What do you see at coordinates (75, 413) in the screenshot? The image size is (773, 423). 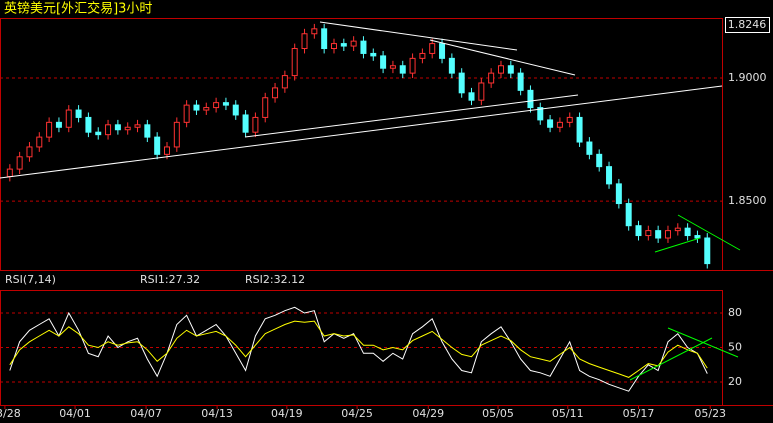 I see `x-tick-label: 04/01` at bounding box center [75, 413].